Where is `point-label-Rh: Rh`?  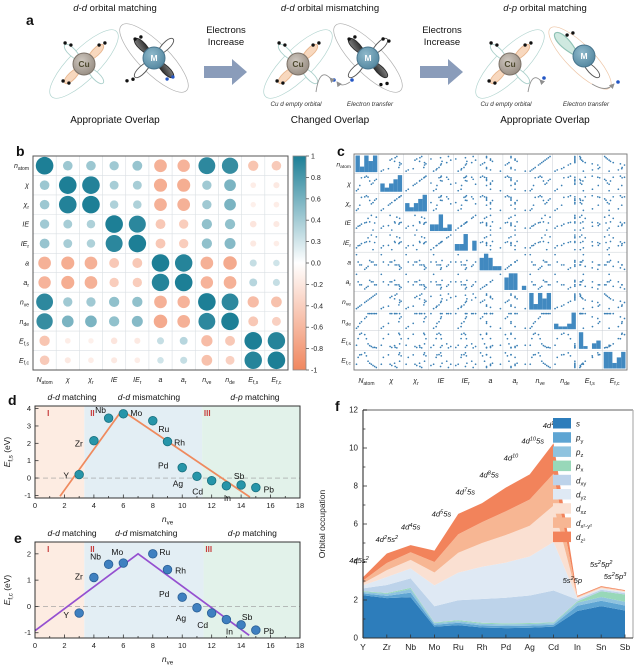 point-label-Rh: Rh is located at coordinates (180, 571).